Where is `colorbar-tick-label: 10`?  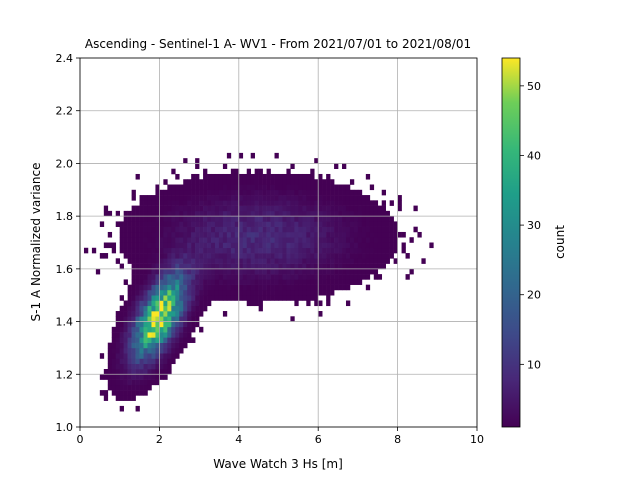
colorbar-tick-label: 10 is located at coordinates (534, 364).